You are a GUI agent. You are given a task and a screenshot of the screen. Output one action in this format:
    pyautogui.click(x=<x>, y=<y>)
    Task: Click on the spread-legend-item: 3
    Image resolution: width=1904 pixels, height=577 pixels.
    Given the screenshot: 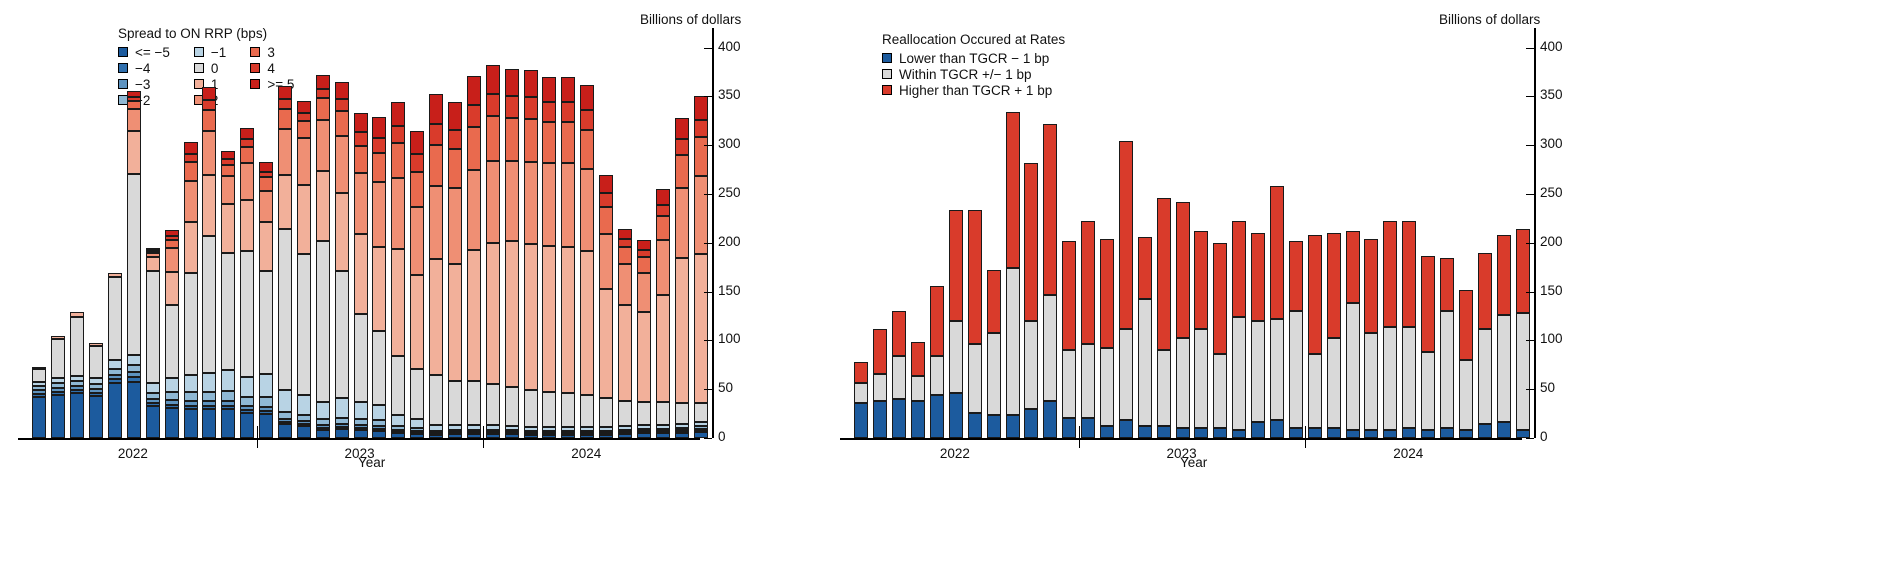 What is the action you would take?
    pyautogui.click(x=272, y=52)
    